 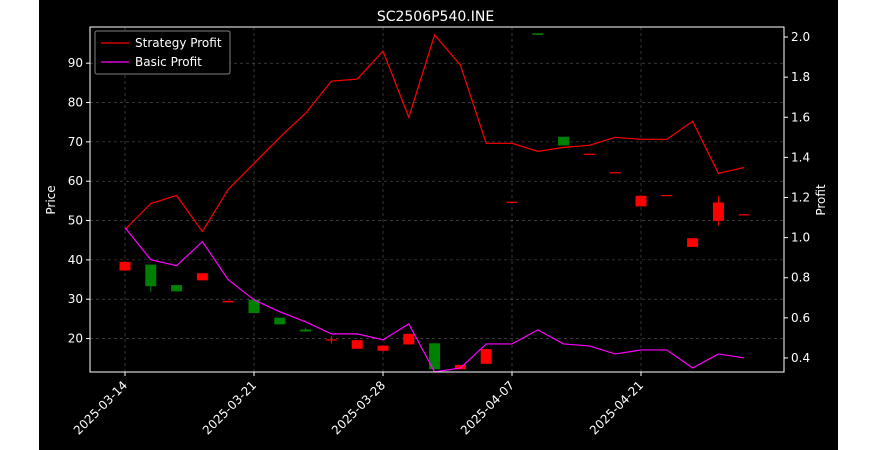 What do you see at coordinates (178, 43) in the screenshot?
I see `legend-label-strategy: Strategy Profit` at bounding box center [178, 43].